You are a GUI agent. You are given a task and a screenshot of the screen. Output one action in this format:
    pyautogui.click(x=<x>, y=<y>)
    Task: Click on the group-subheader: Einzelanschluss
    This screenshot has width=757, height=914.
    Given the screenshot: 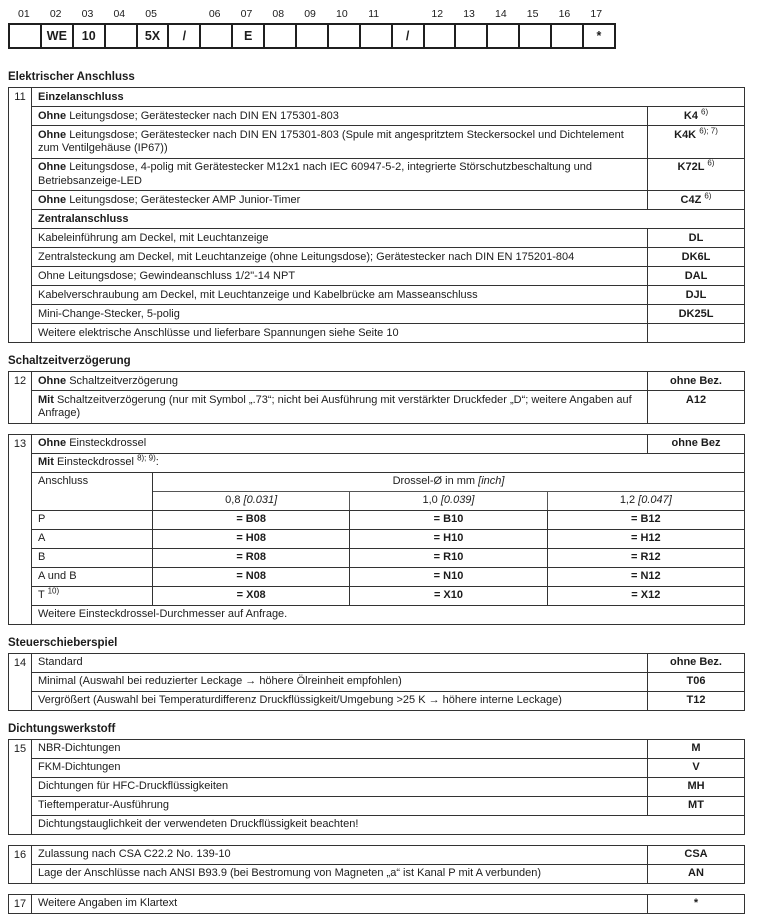 What is the action you would take?
    pyautogui.click(x=388, y=97)
    